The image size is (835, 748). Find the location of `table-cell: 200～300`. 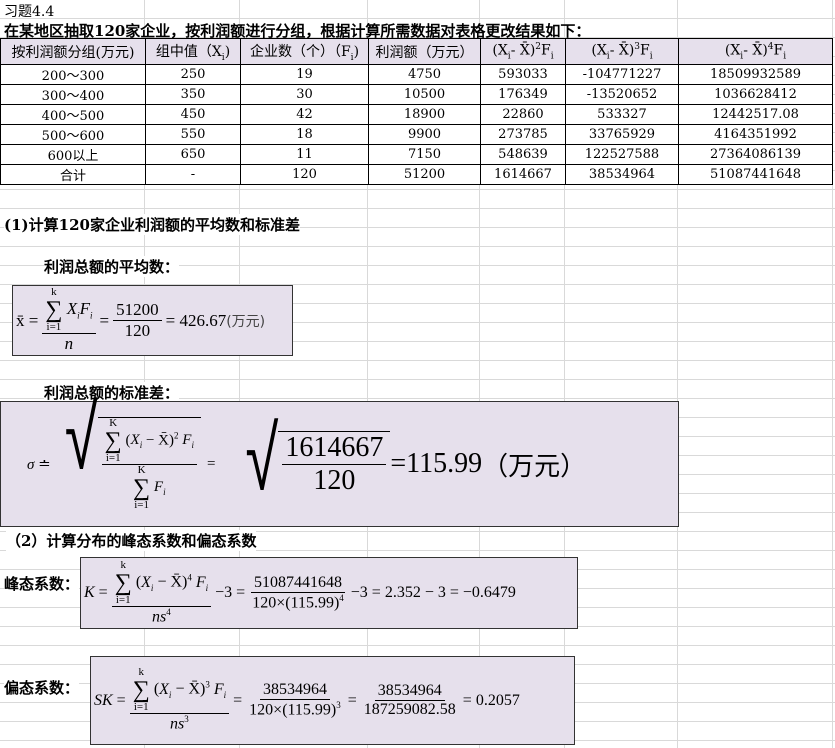

table-cell: 200～300 is located at coordinates (73, 74).